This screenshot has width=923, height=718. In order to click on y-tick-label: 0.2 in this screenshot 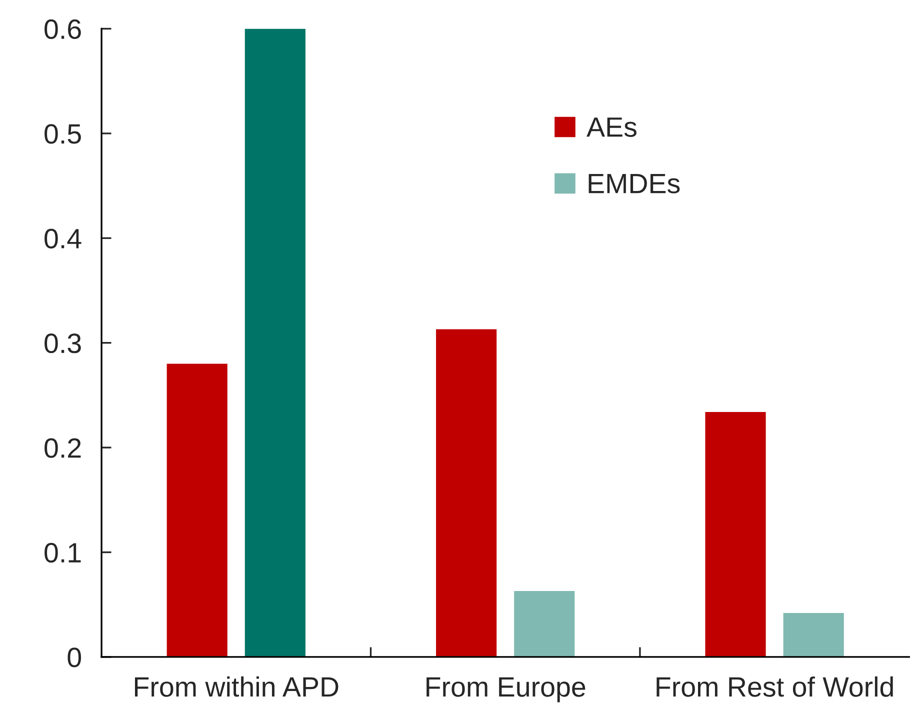, I will do `click(62, 448)`.